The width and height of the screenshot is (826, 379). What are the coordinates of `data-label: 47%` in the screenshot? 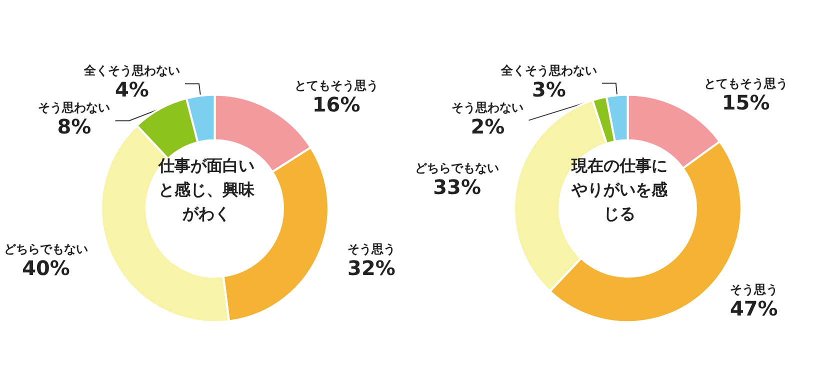 It's located at (754, 308).